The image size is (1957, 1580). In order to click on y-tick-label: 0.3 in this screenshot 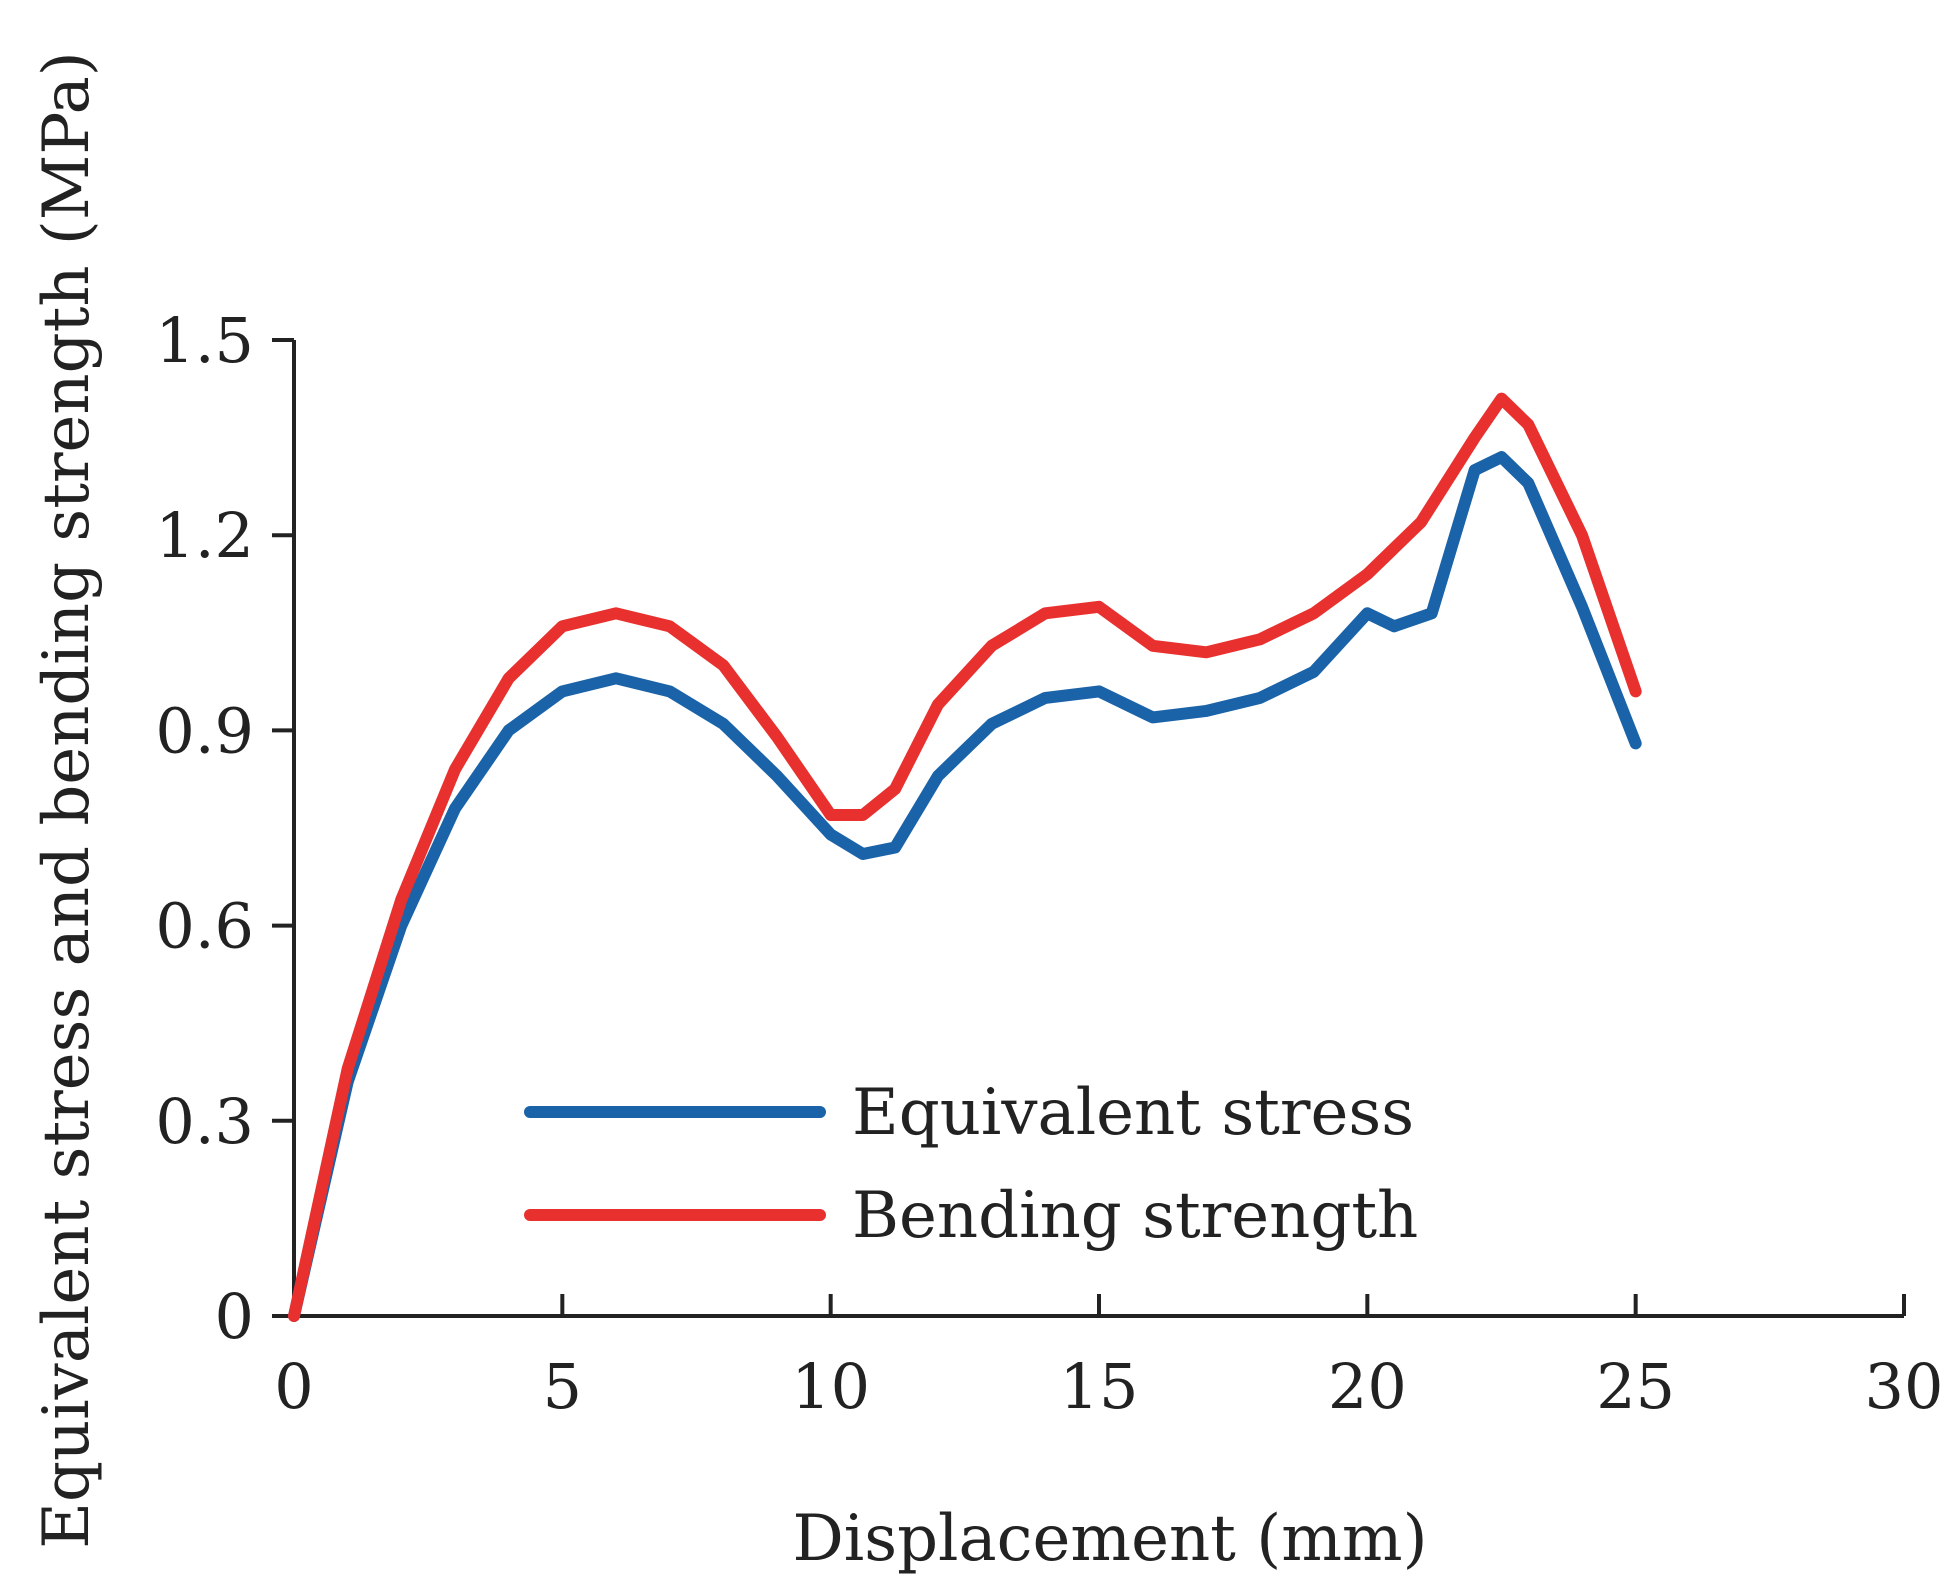, I will do `click(204, 1121)`.